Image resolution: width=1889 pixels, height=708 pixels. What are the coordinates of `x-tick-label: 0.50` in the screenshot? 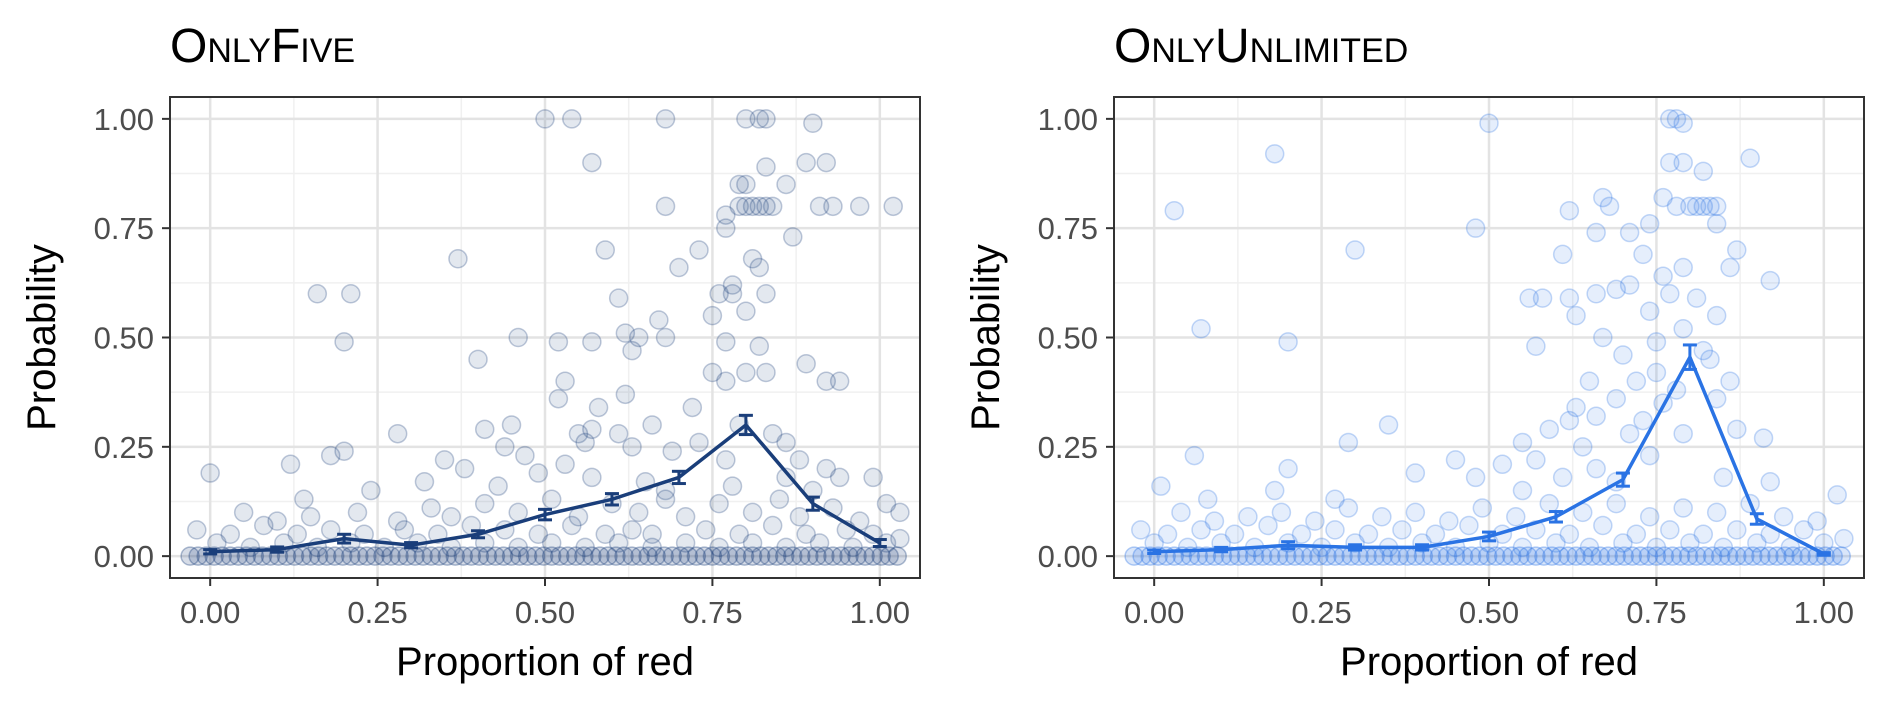 It's located at (545, 612).